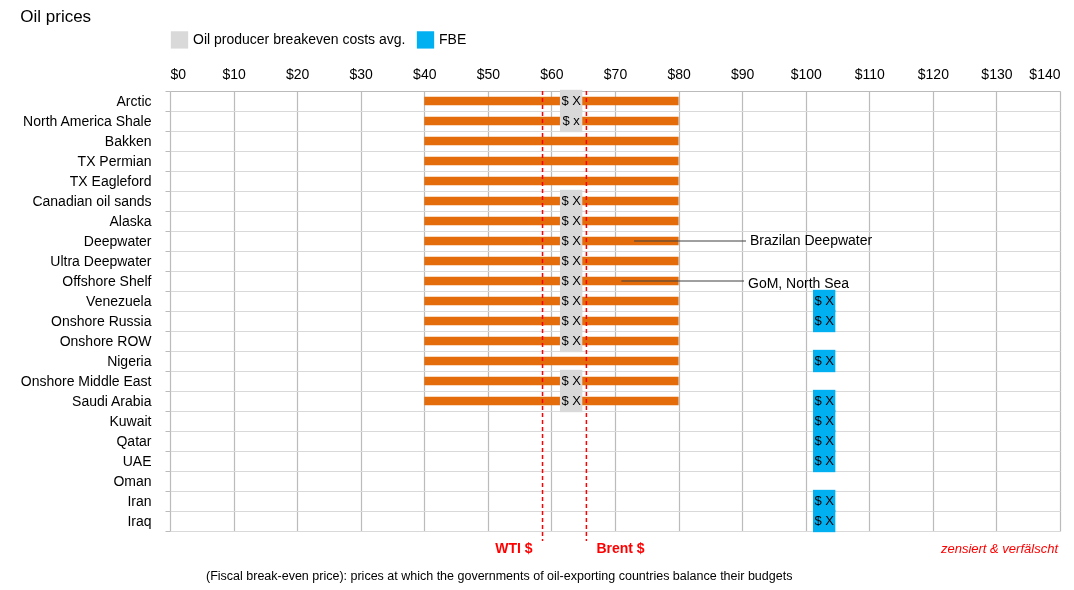 The height and width of the screenshot is (590, 1074). Describe the element at coordinates (361, 73) in the screenshot. I see `x-tick-label: $30` at that location.